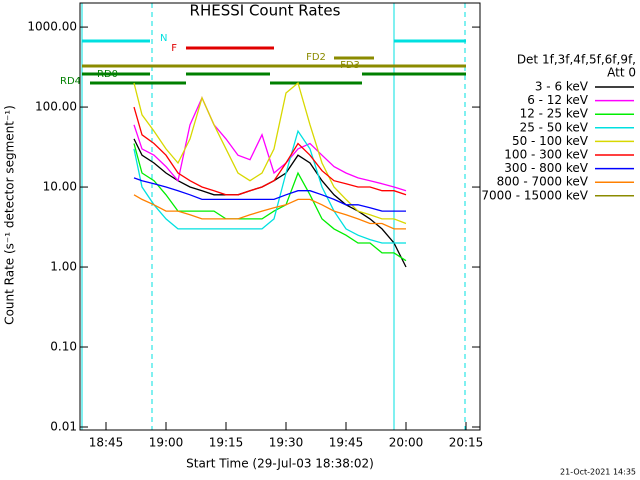 This screenshot has width=640, height=480. What do you see at coordinates (52, 27) in the screenshot?
I see `y-tick-label: 1000.00` at bounding box center [52, 27].